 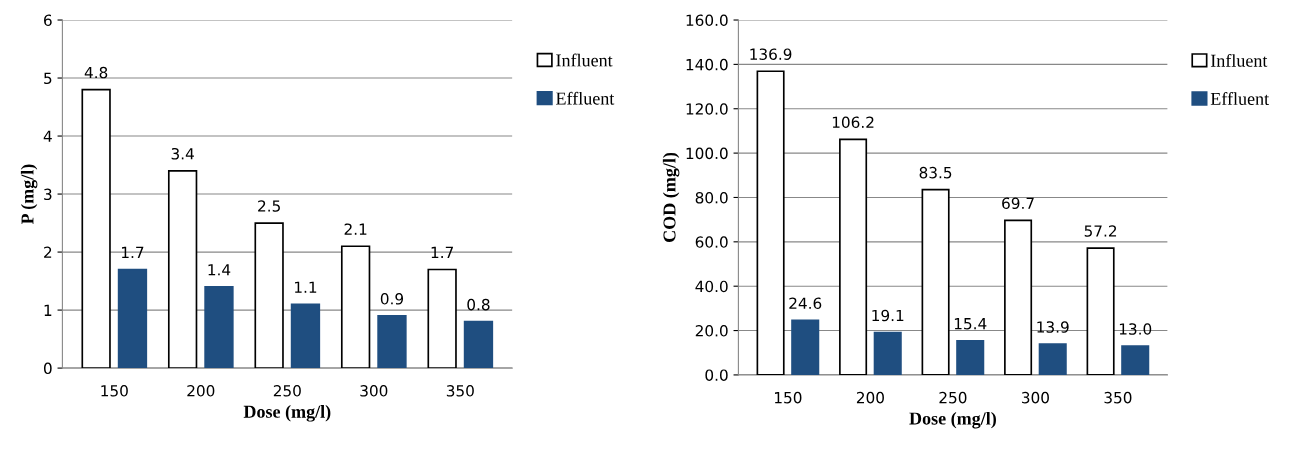 What do you see at coordinates (711, 242) in the screenshot?
I see `y-tick-label: 60.0` at bounding box center [711, 242].